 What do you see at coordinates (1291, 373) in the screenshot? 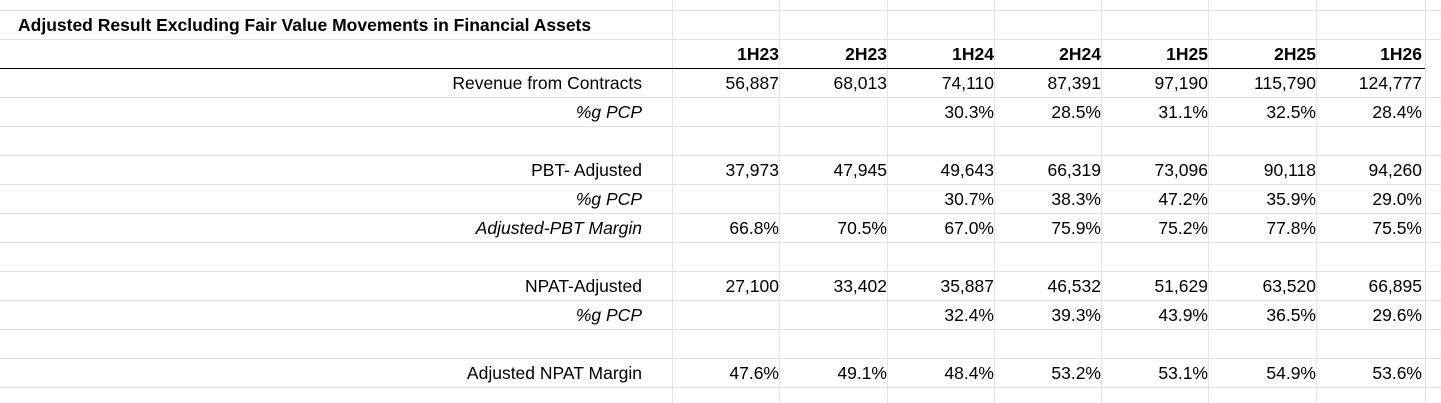
I see `data-cell: 54.9%` at bounding box center [1291, 373].